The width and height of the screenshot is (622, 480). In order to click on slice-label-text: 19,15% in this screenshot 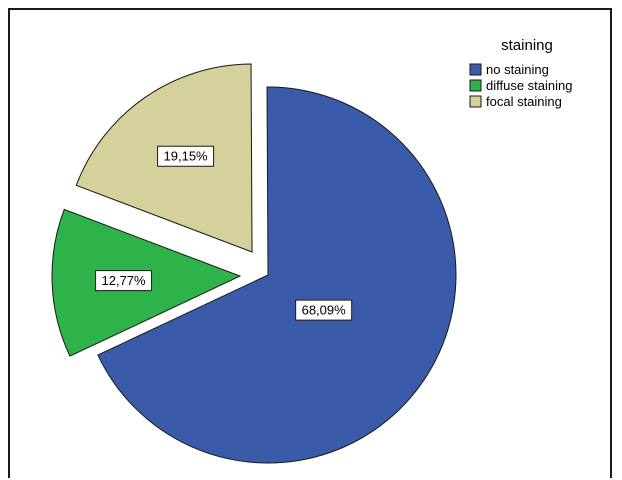, I will do `click(186, 156)`.